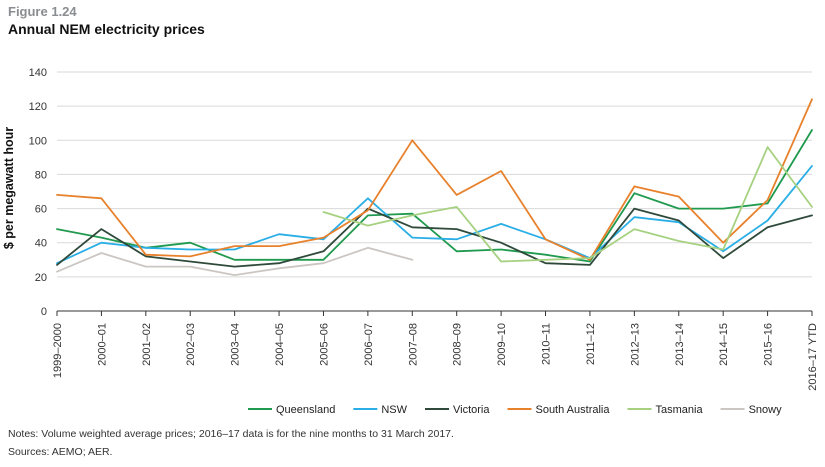 The height and width of the screenshot is (467, 825). Describe the element at coordinates (280, 344) in the screenshot. I see `x-tick-label-5: 2004–05` at that location.